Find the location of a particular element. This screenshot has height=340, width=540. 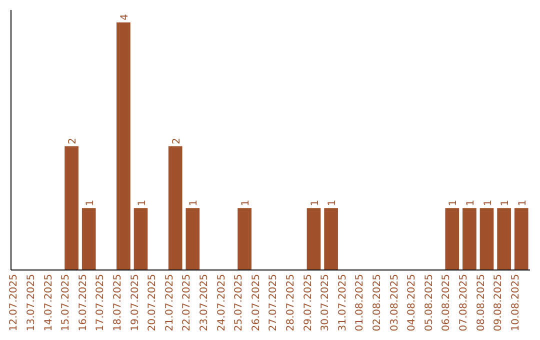

x-tick-label: 05.08.2025 is located at coordinates (429, 303).